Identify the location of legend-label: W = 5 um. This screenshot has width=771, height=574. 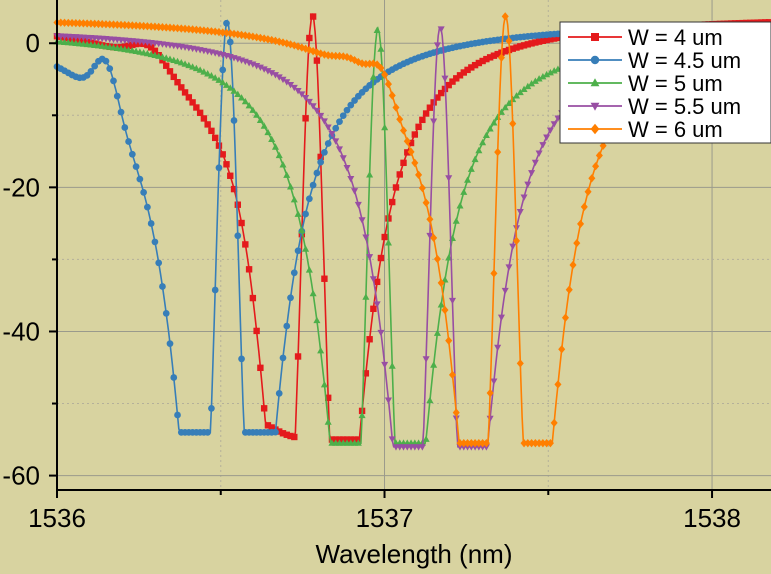
(675, 83).